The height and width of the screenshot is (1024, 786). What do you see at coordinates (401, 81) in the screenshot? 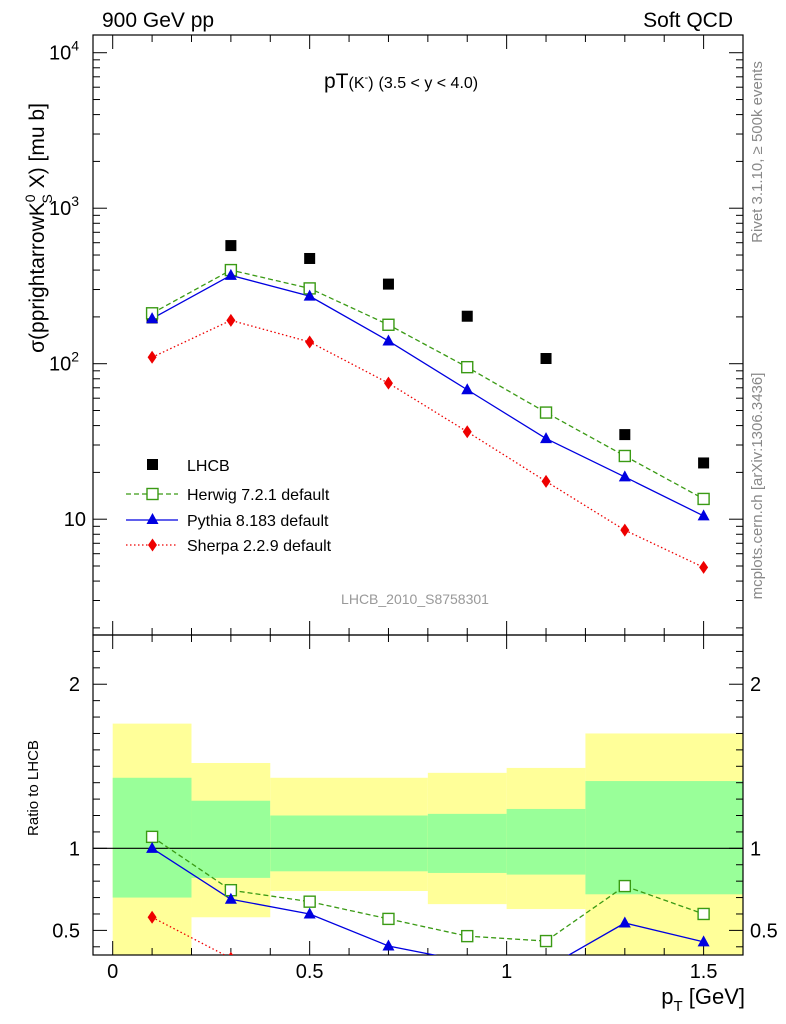
I see `plot-title: pT(K-) (3.5 < y < 4.0)` at bounding box center [401, 81].